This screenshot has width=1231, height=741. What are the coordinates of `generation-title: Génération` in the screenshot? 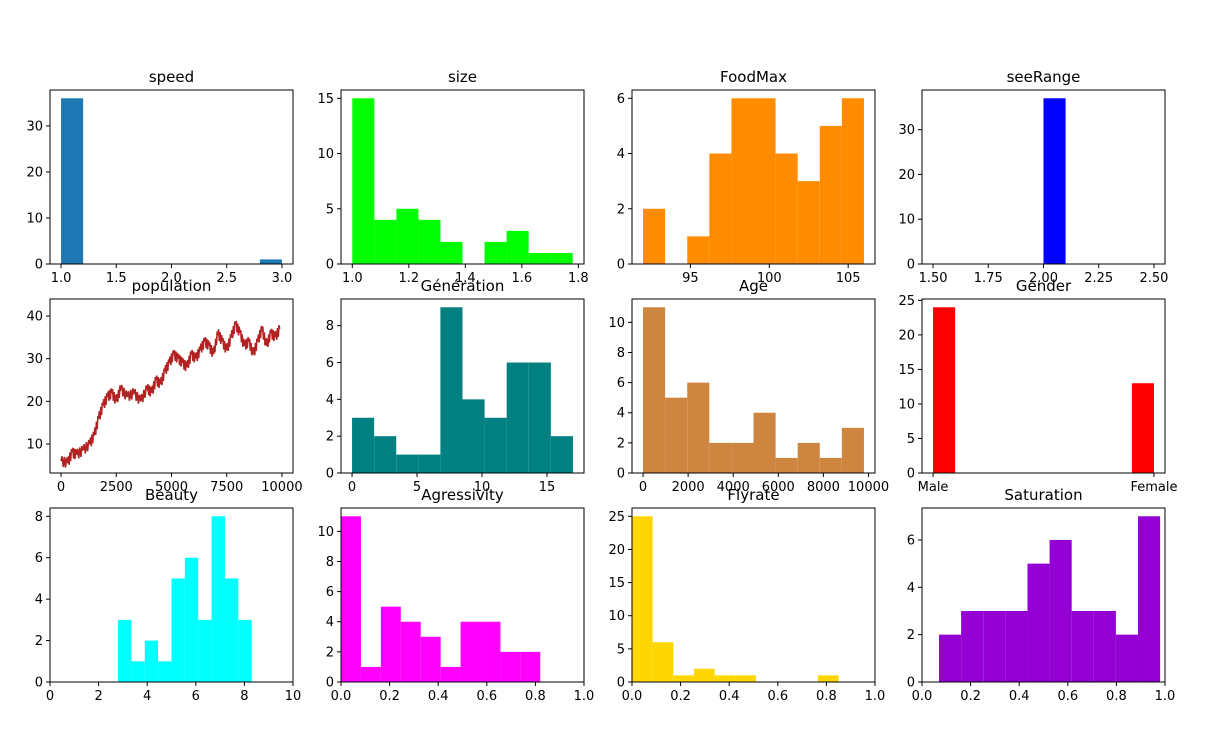 It's located at (463, 286).